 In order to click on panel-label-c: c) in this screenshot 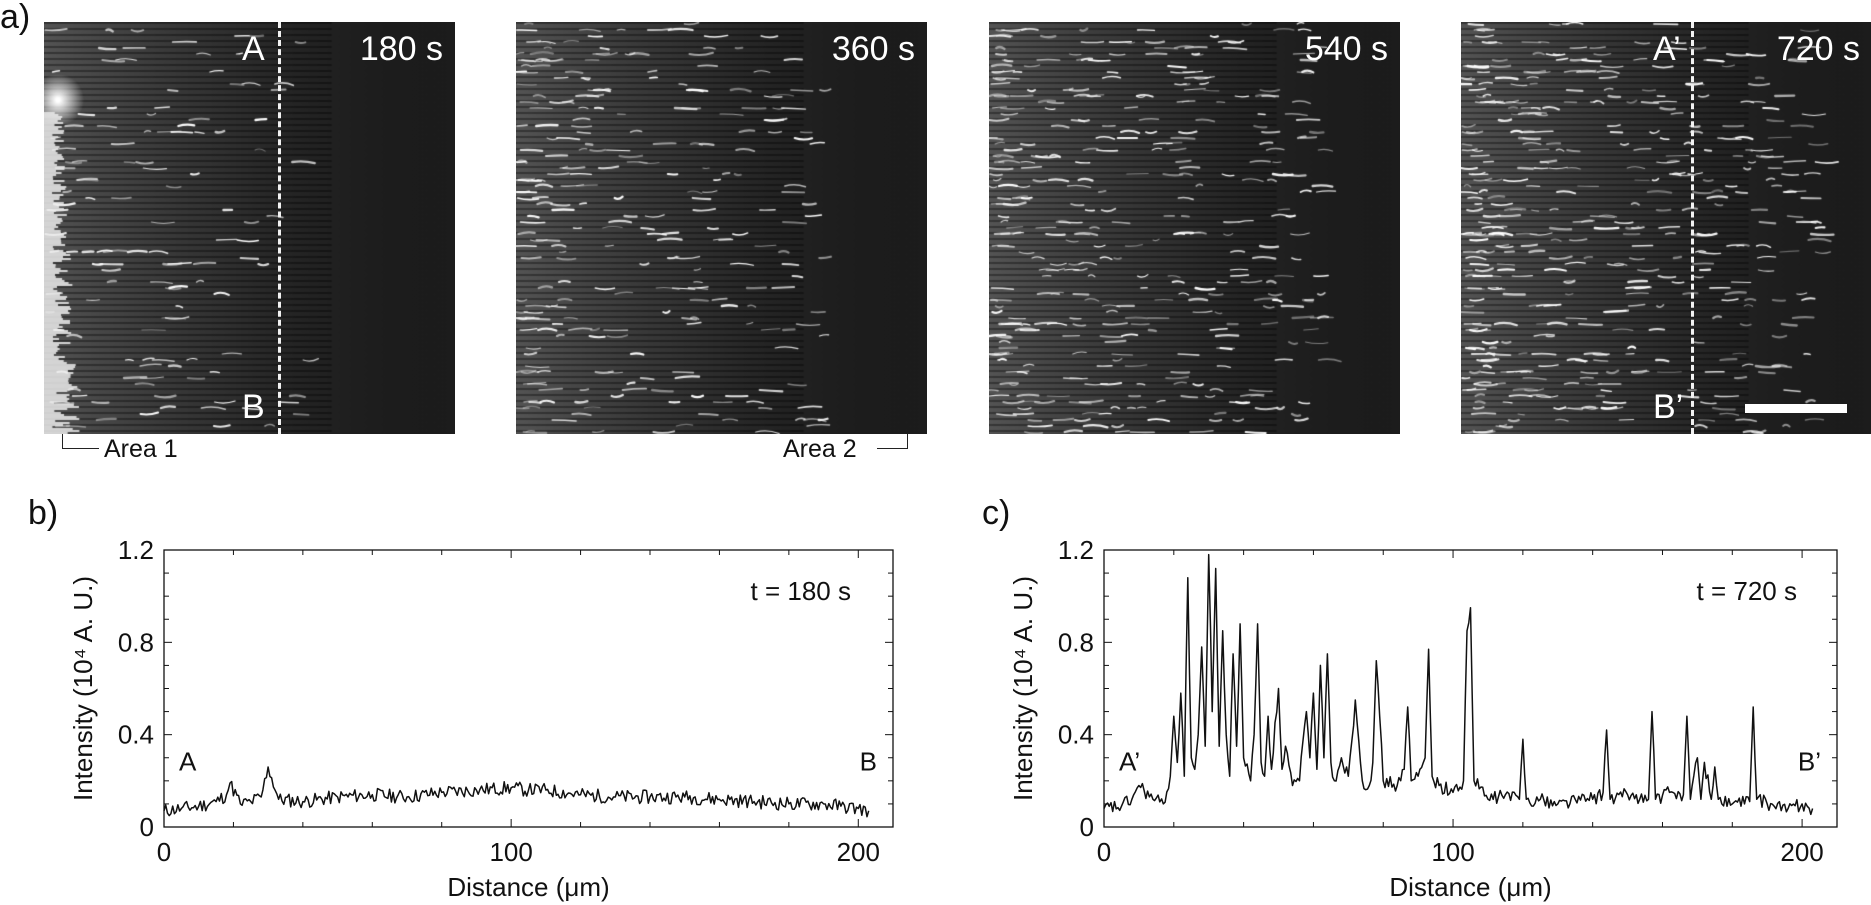, I will do `click(996, 513)`.